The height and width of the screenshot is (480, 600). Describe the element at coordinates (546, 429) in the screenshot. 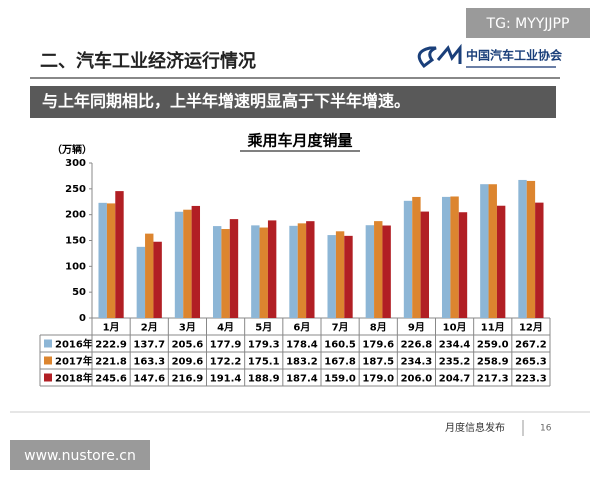

I see `page-number: 16` at that location.